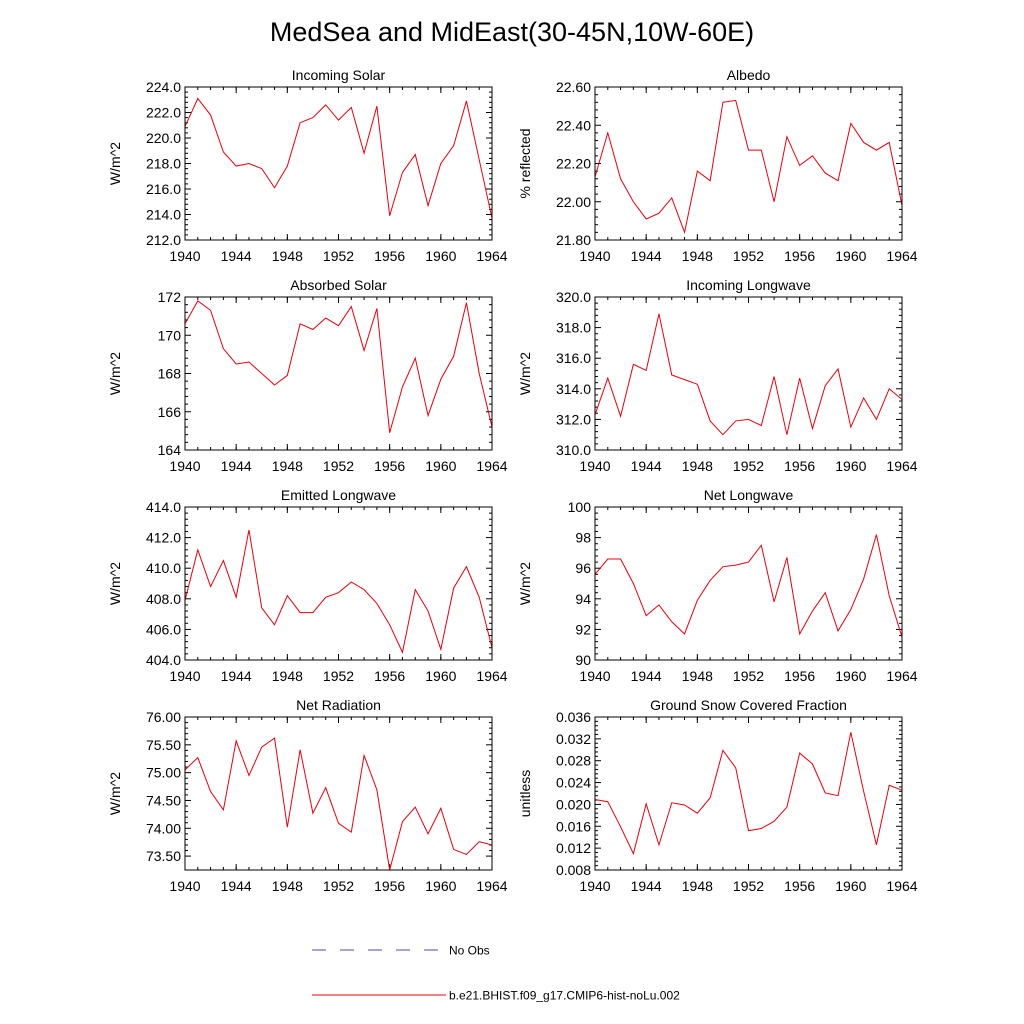  Describe the element at coordinates (469, 951) in the screenshot. I see `legend-label-no-obs: No Obs` at that location.